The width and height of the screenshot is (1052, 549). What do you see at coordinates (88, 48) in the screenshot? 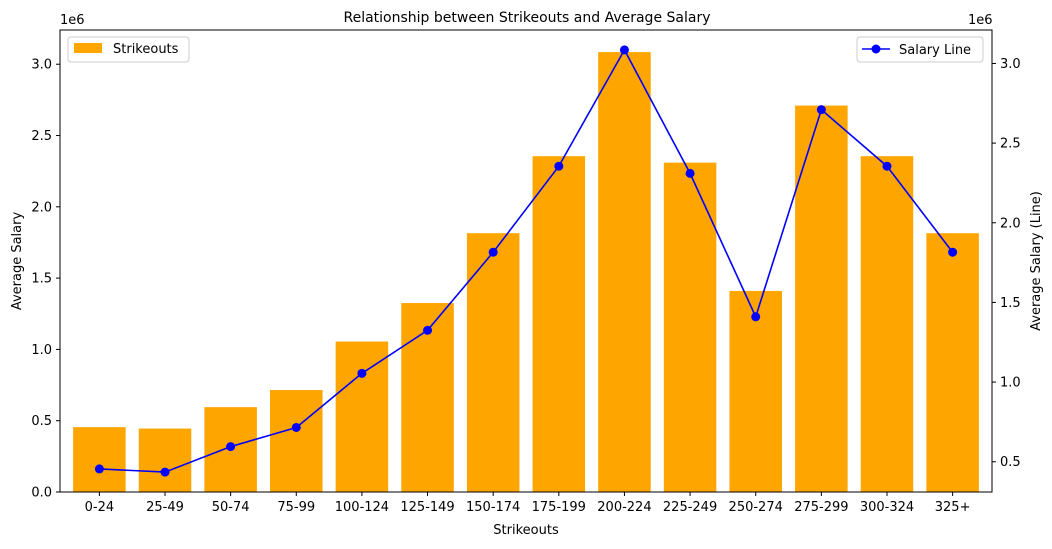
I see `legend-bar-swatch` at bounding box center [88, 48].